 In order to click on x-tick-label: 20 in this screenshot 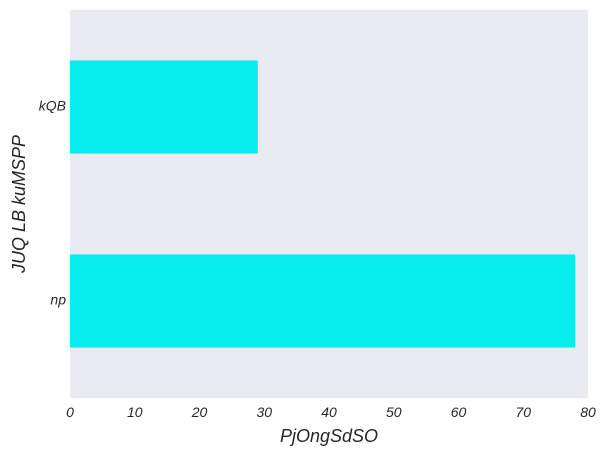, I will do `click(199, 412)`.